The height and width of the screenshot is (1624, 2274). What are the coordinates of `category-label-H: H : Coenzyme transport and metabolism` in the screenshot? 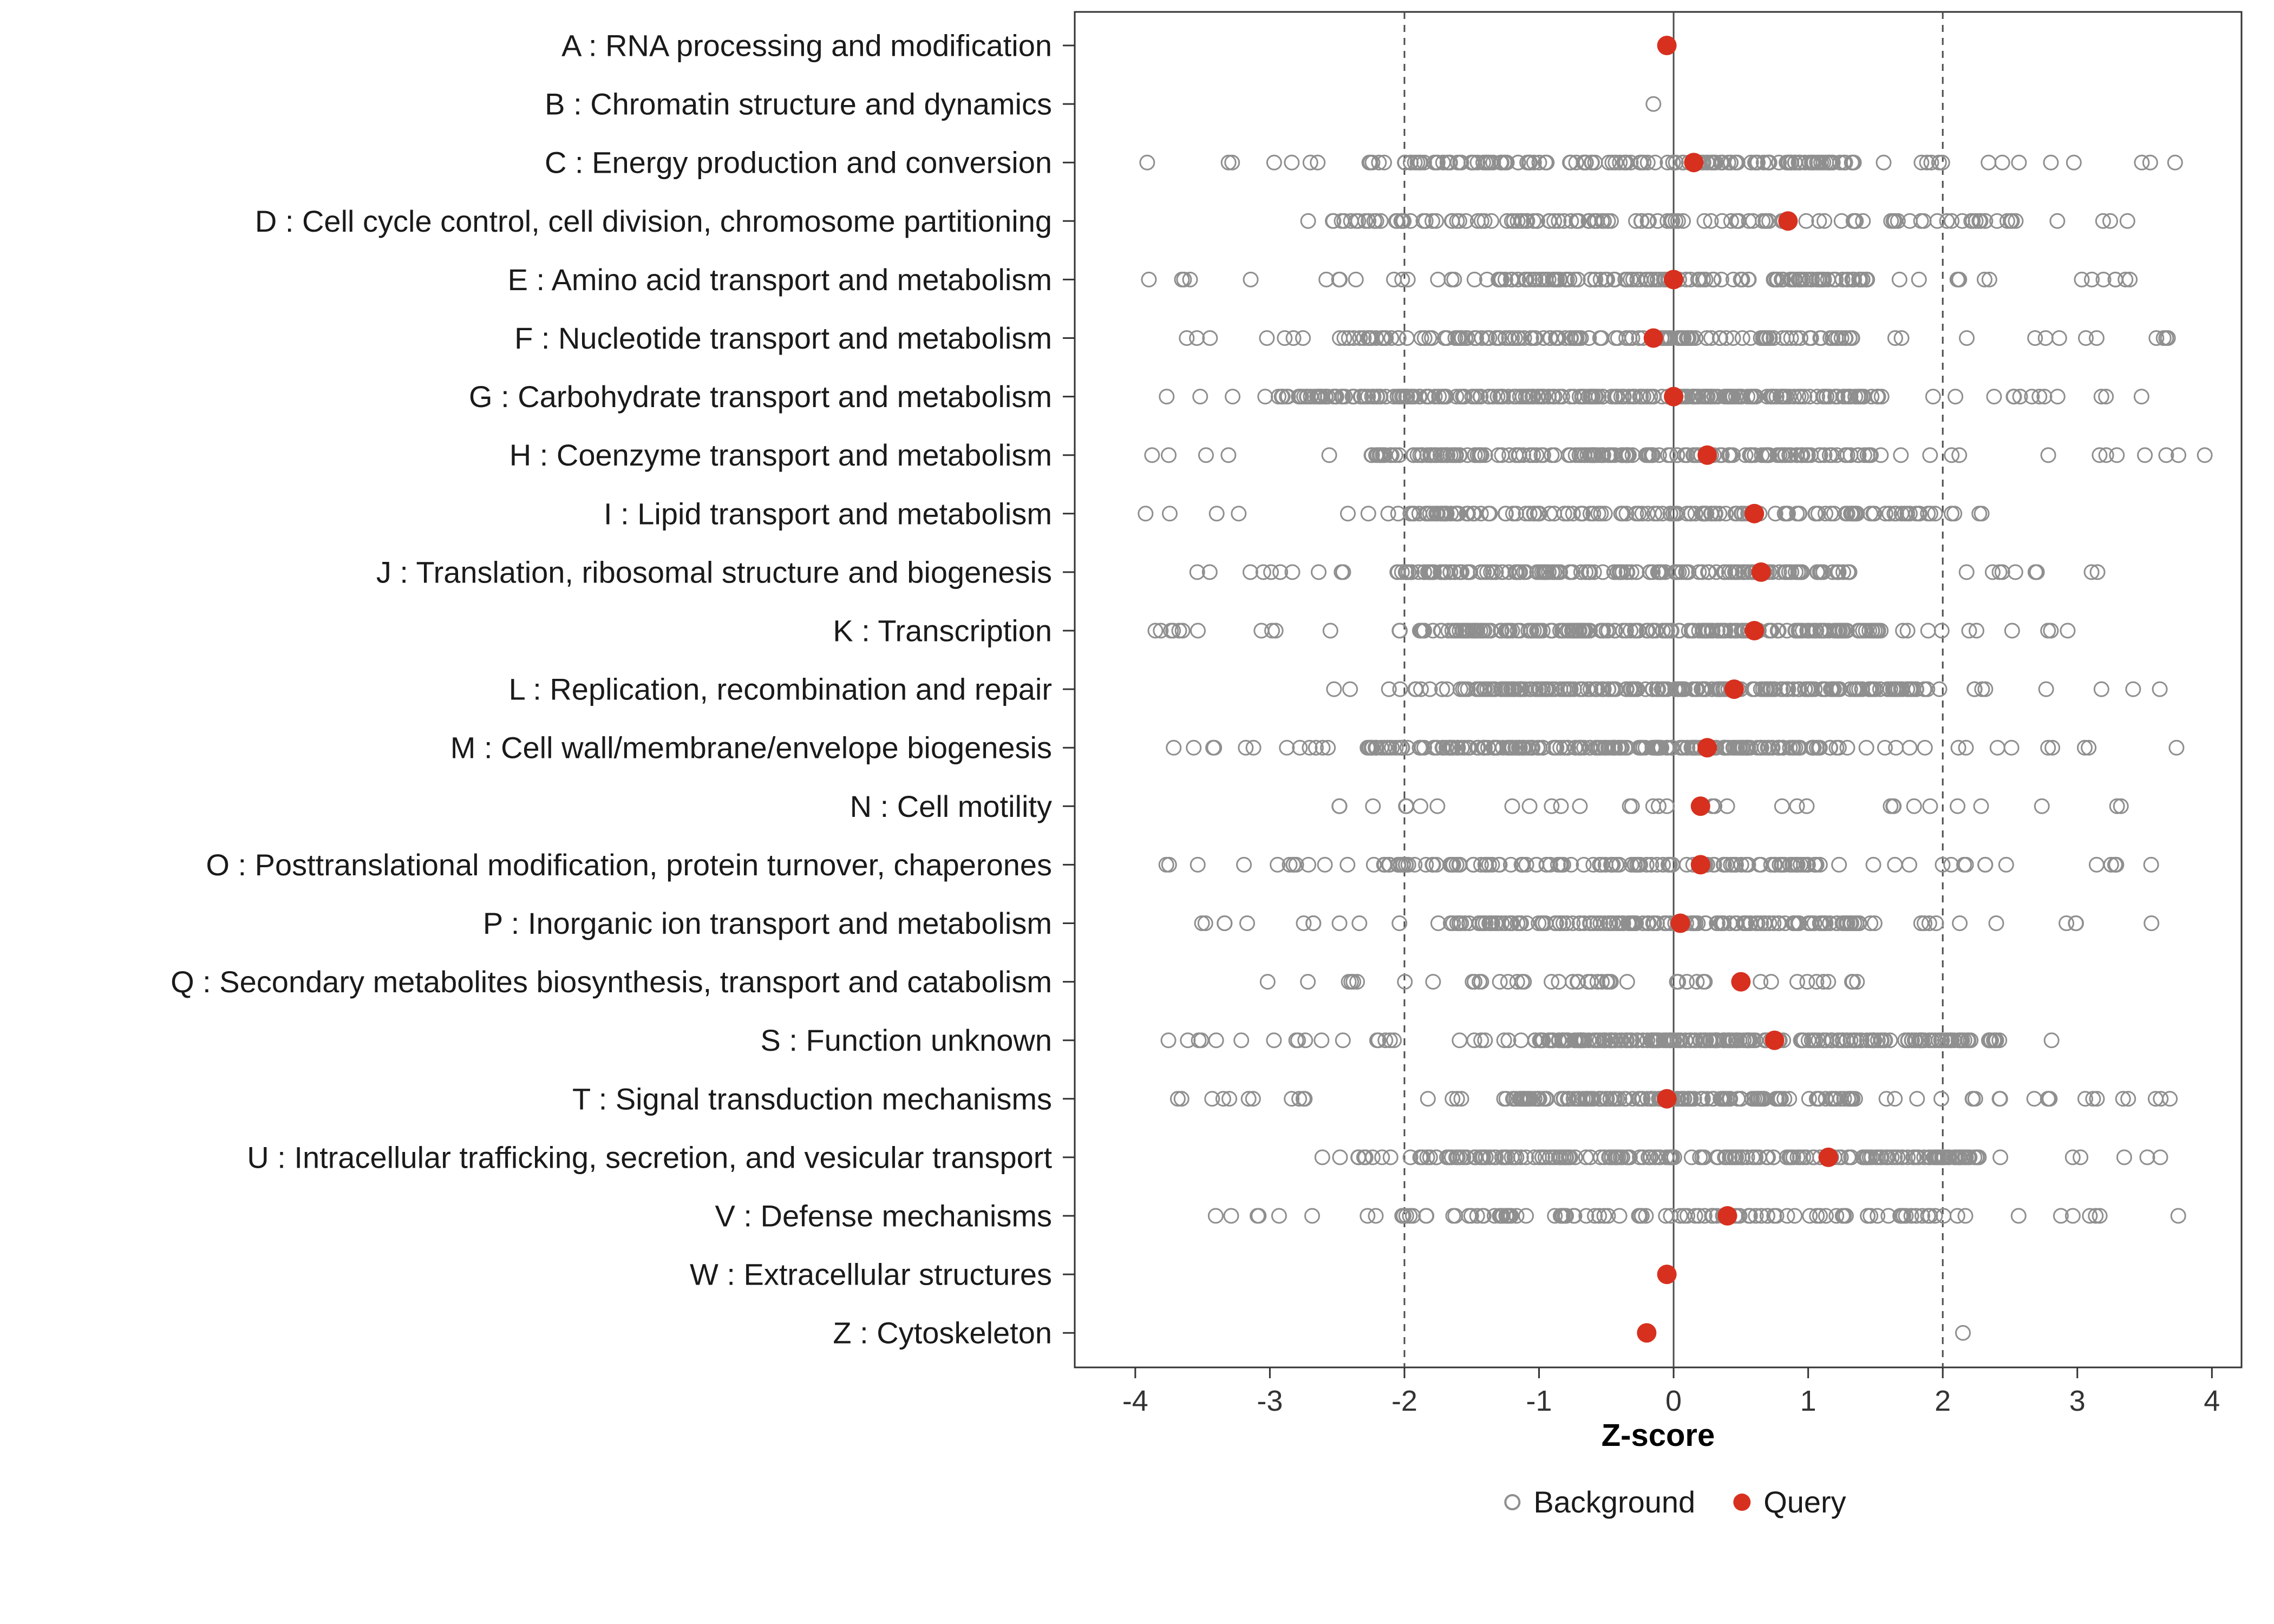 It's located at (780, 455).